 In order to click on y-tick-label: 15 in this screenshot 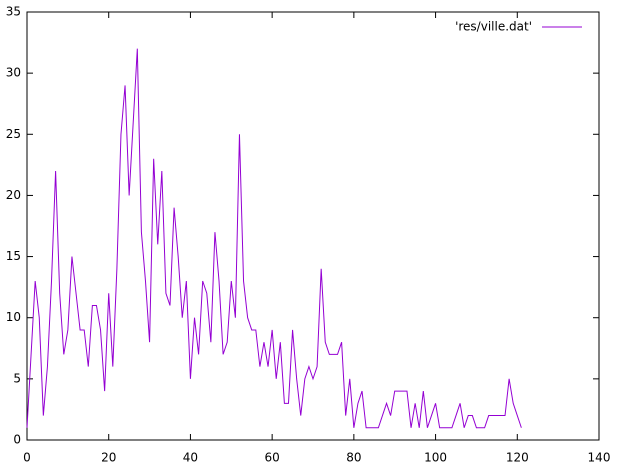, I will do `click(13, 256)`.